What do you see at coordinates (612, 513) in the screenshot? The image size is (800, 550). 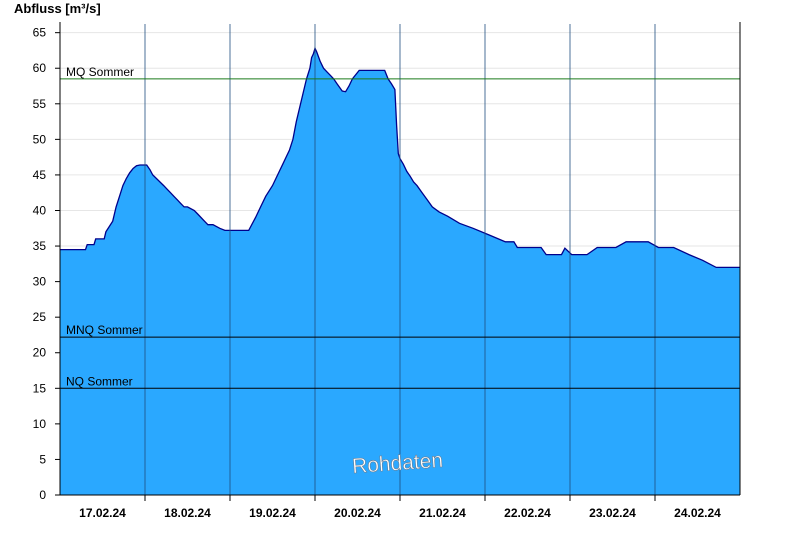 I see `x-tick-label: 23.02.24` at bounding box center [612, 513].